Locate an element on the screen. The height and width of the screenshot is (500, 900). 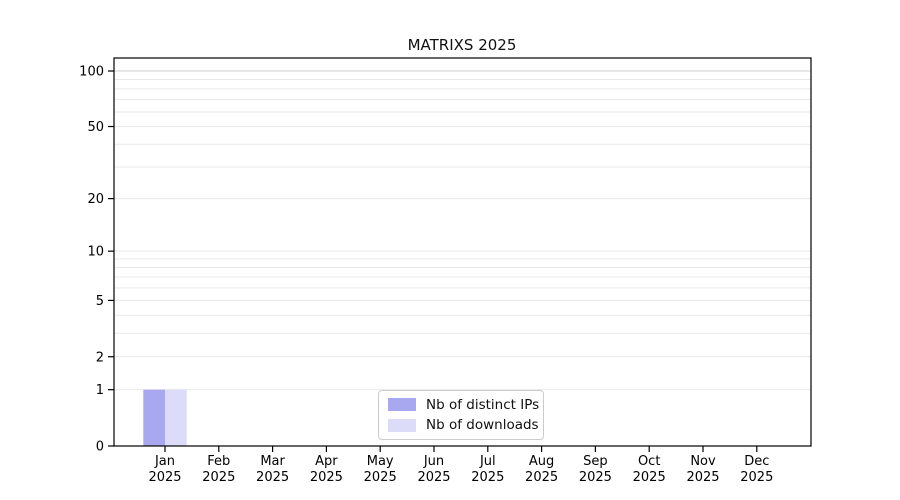
x-tick-label: Dec 2025 is located at coordinates (756, 469).